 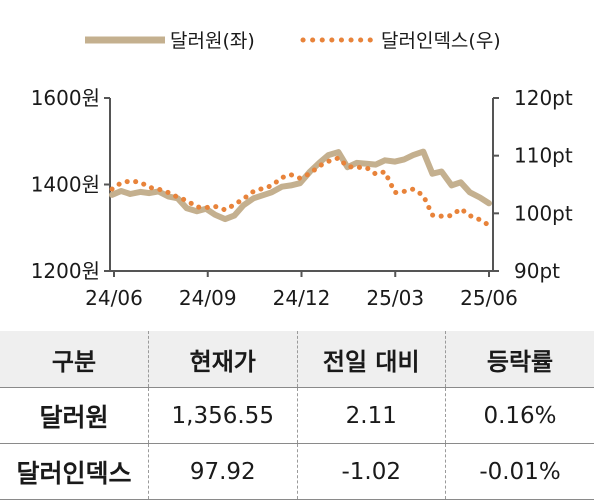 I want to click on left-tick-label: 1200원, so click(x=65, y=271).